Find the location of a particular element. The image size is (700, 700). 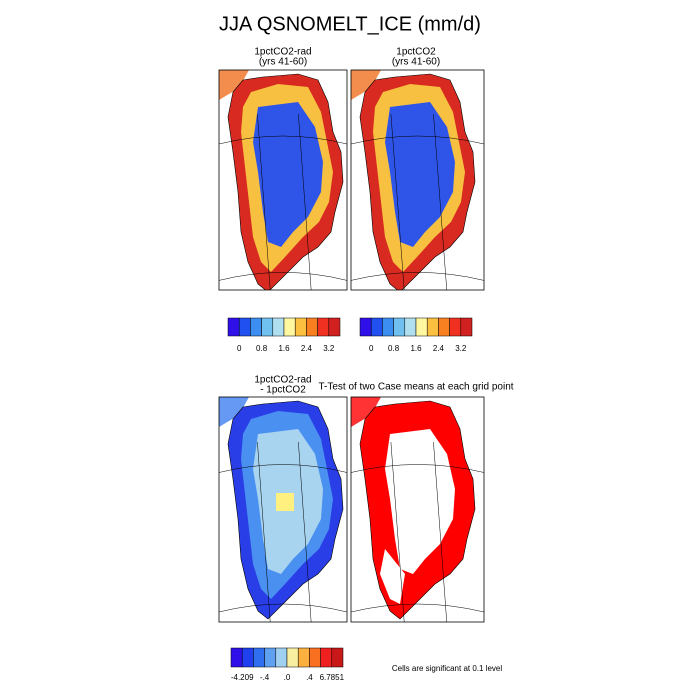

land-inner is located at coordinates (420, 174).